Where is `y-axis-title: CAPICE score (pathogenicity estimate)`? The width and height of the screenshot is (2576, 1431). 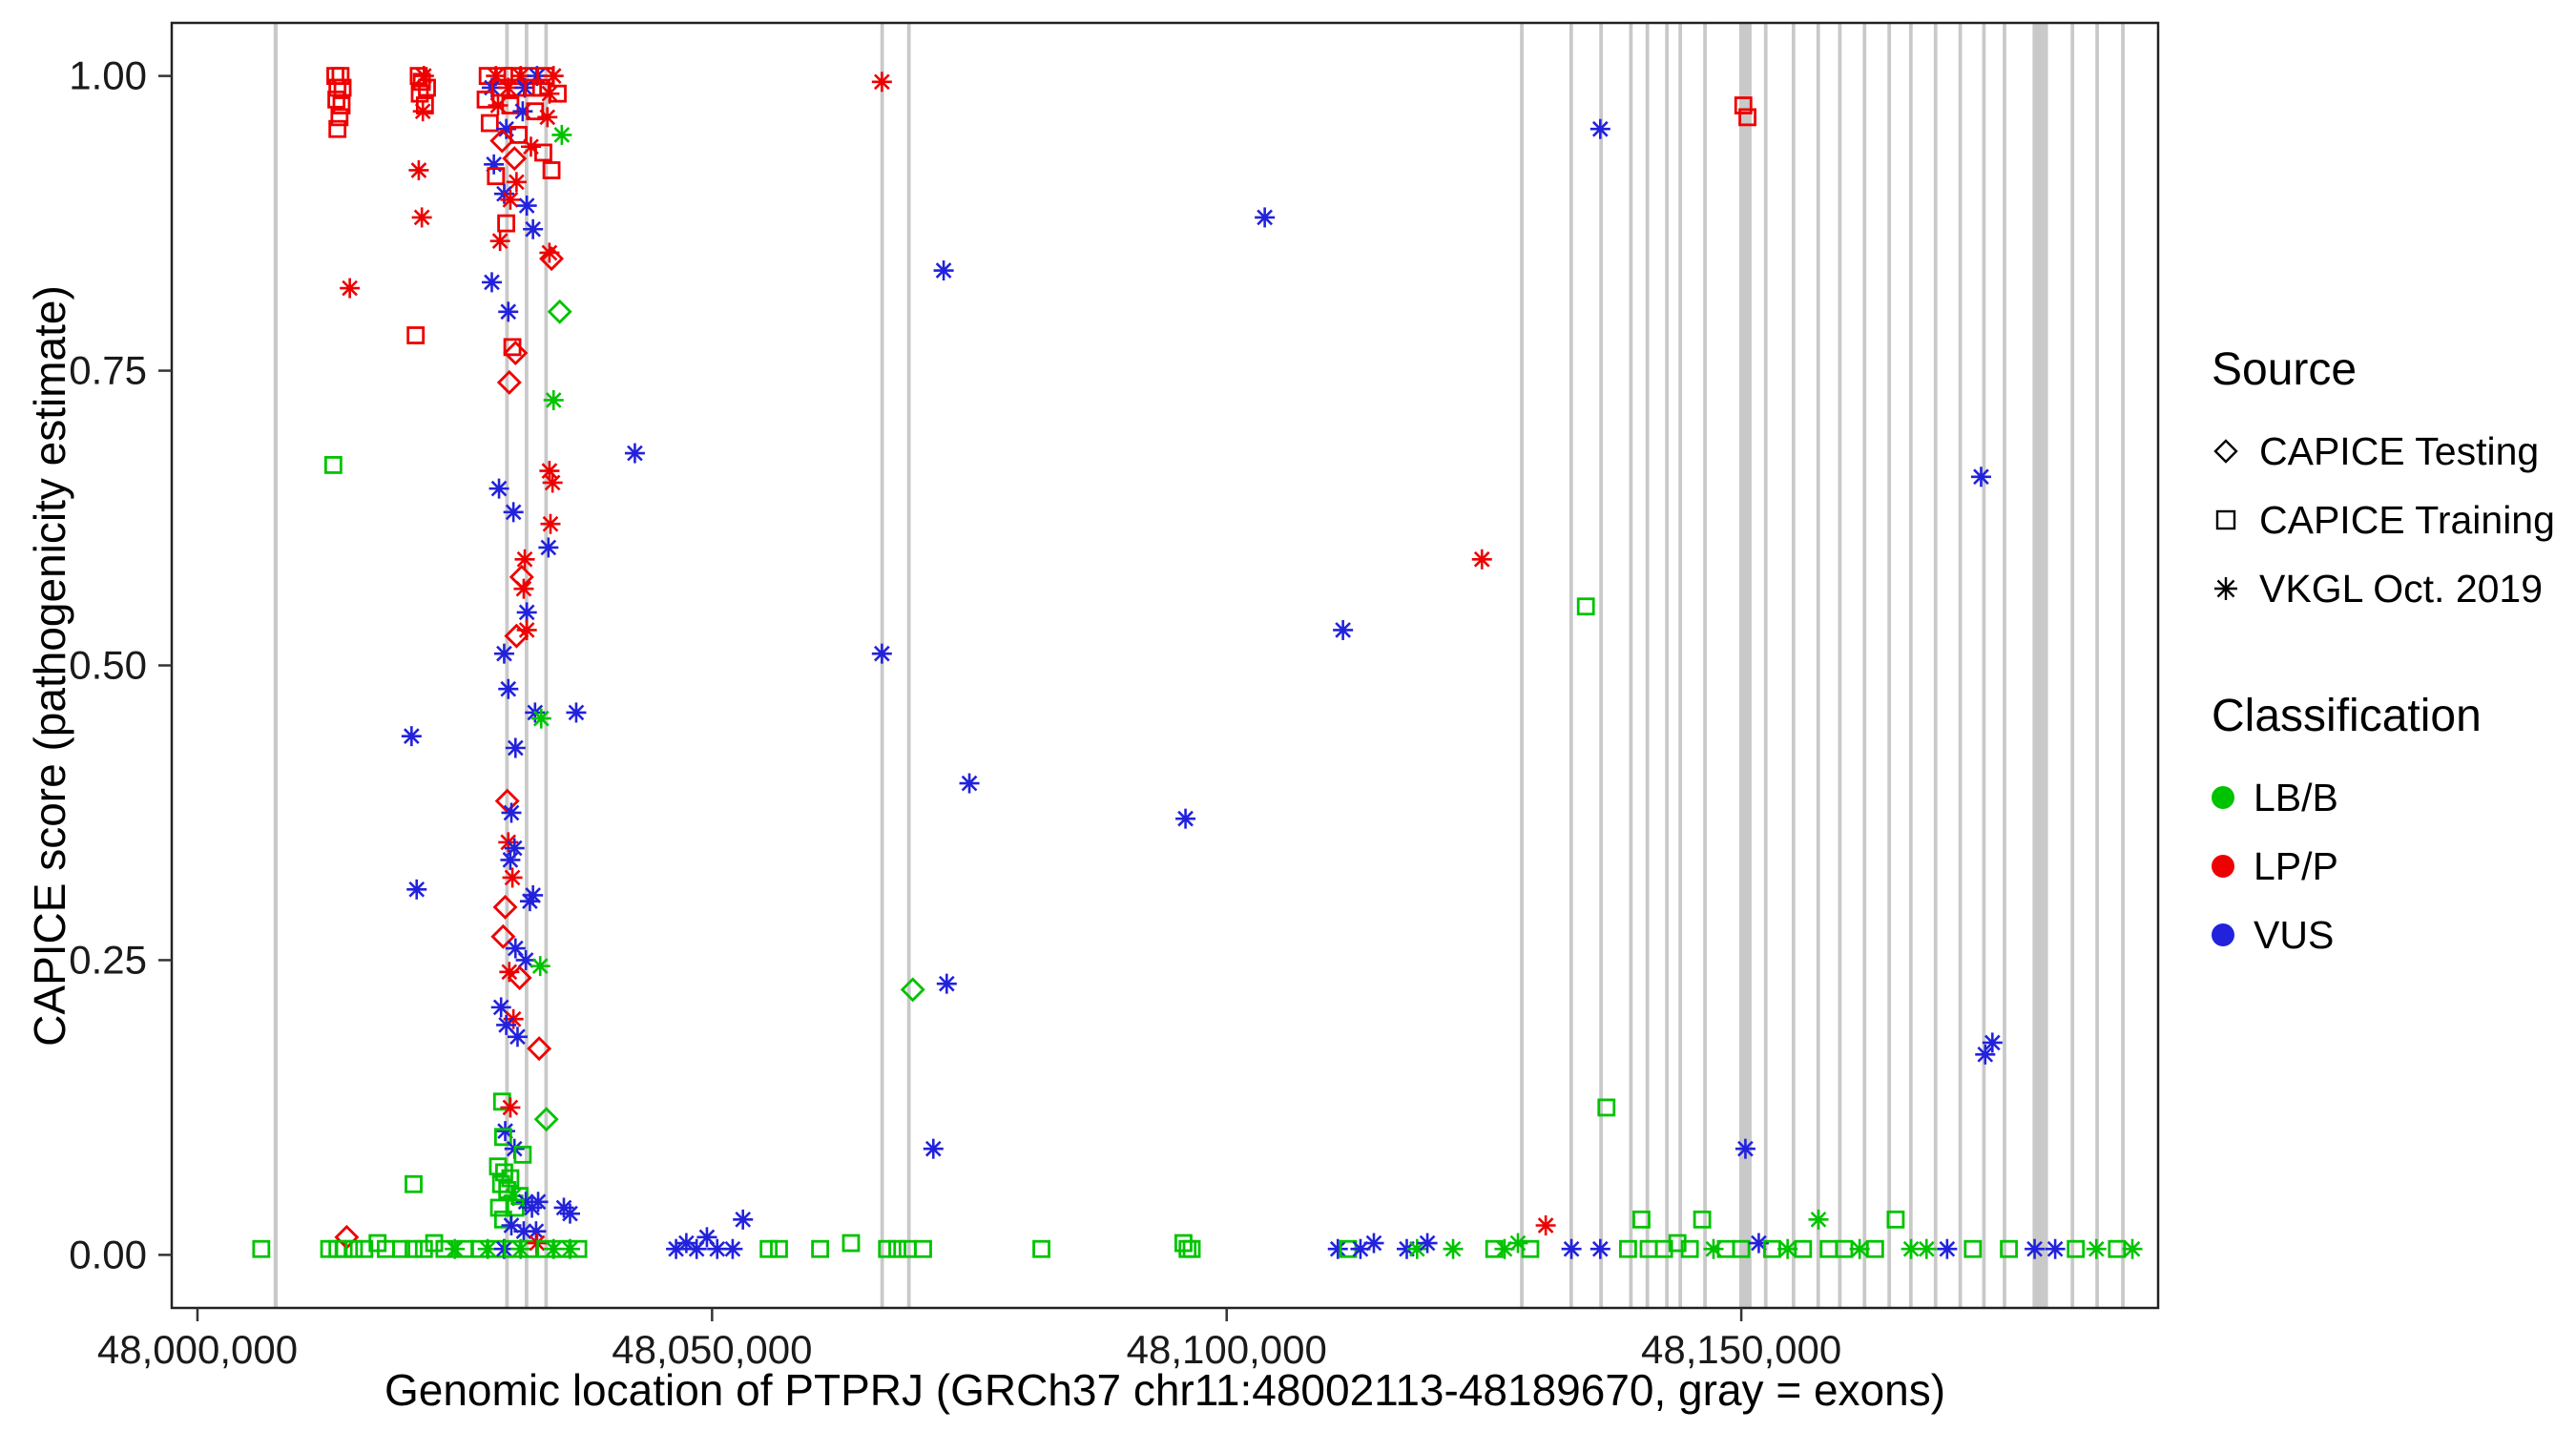 y-axis-title: CAPICE score (pathogenicity estimate) is located at coordinates (49, 666).